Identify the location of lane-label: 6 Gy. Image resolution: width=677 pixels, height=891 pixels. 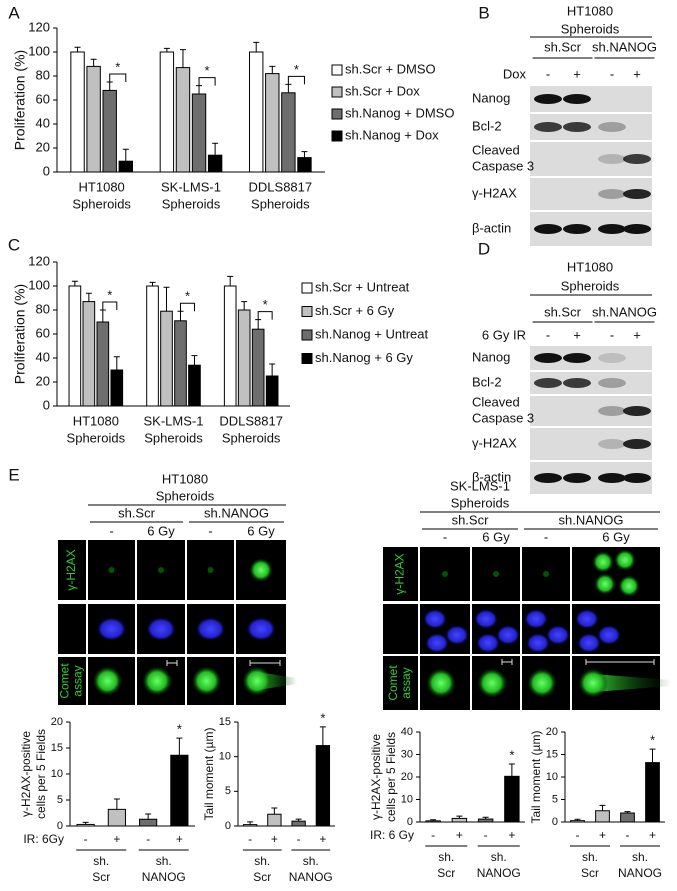
(161, 530).